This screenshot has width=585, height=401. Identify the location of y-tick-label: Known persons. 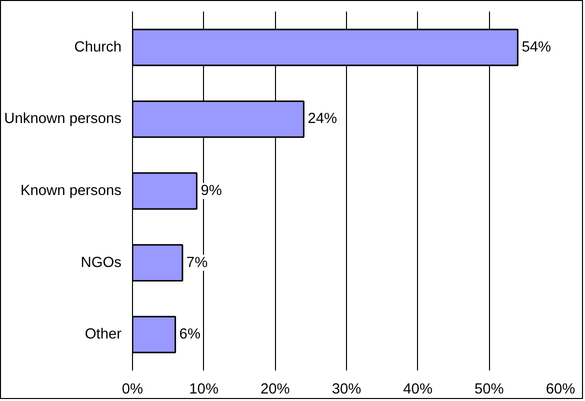
(71, 191).